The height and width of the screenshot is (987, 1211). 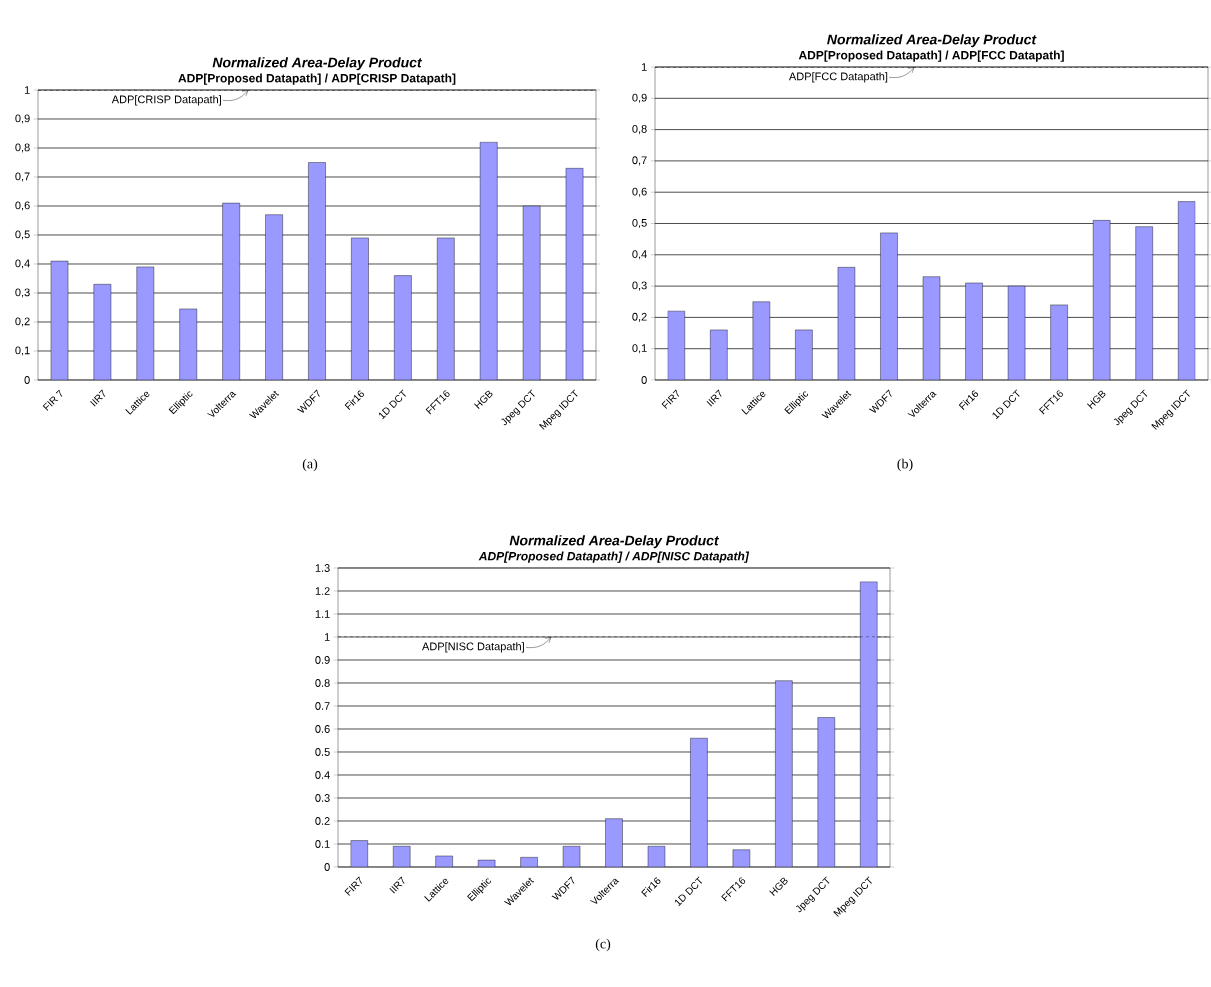 I want to click on y-tick-label: 0.5, so click(x=322, y=752).